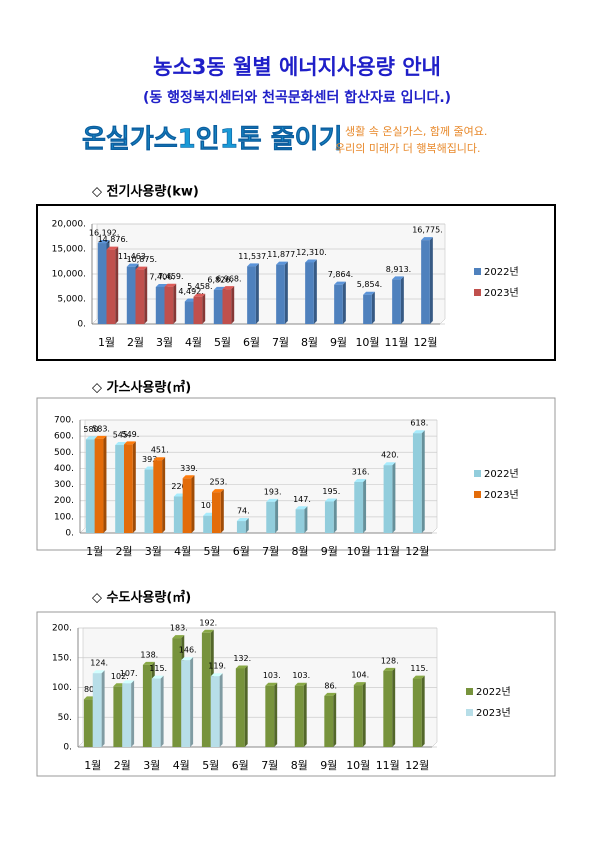  What do you see at coordinates (67, 748) in the screenshot?
I see `y-tick-label: 0.` at bounding box center [67, 748].